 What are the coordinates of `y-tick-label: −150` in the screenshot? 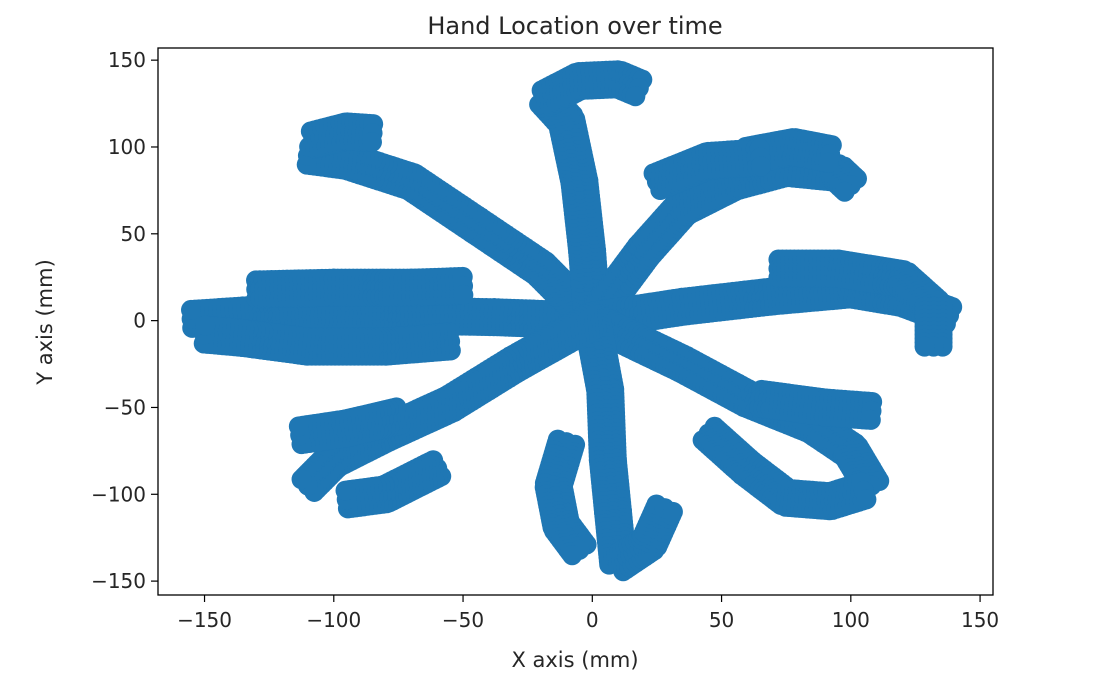 It's located at (118, 581).